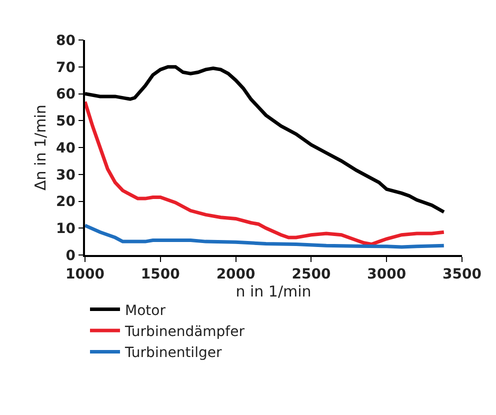  What do you see at coordinates (66, 122) in the screenshot?
I see `y-tick-label: 50` at bounding box center [66, 122].